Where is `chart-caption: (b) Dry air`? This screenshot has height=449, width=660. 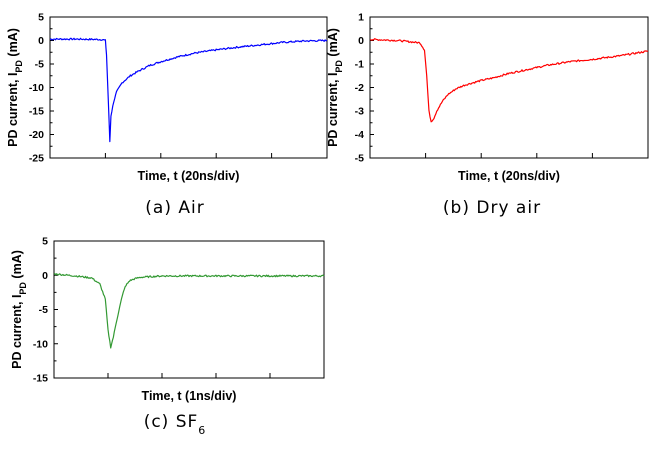 chart-caption: (b) Dry air is located at coordinates (492, 208).